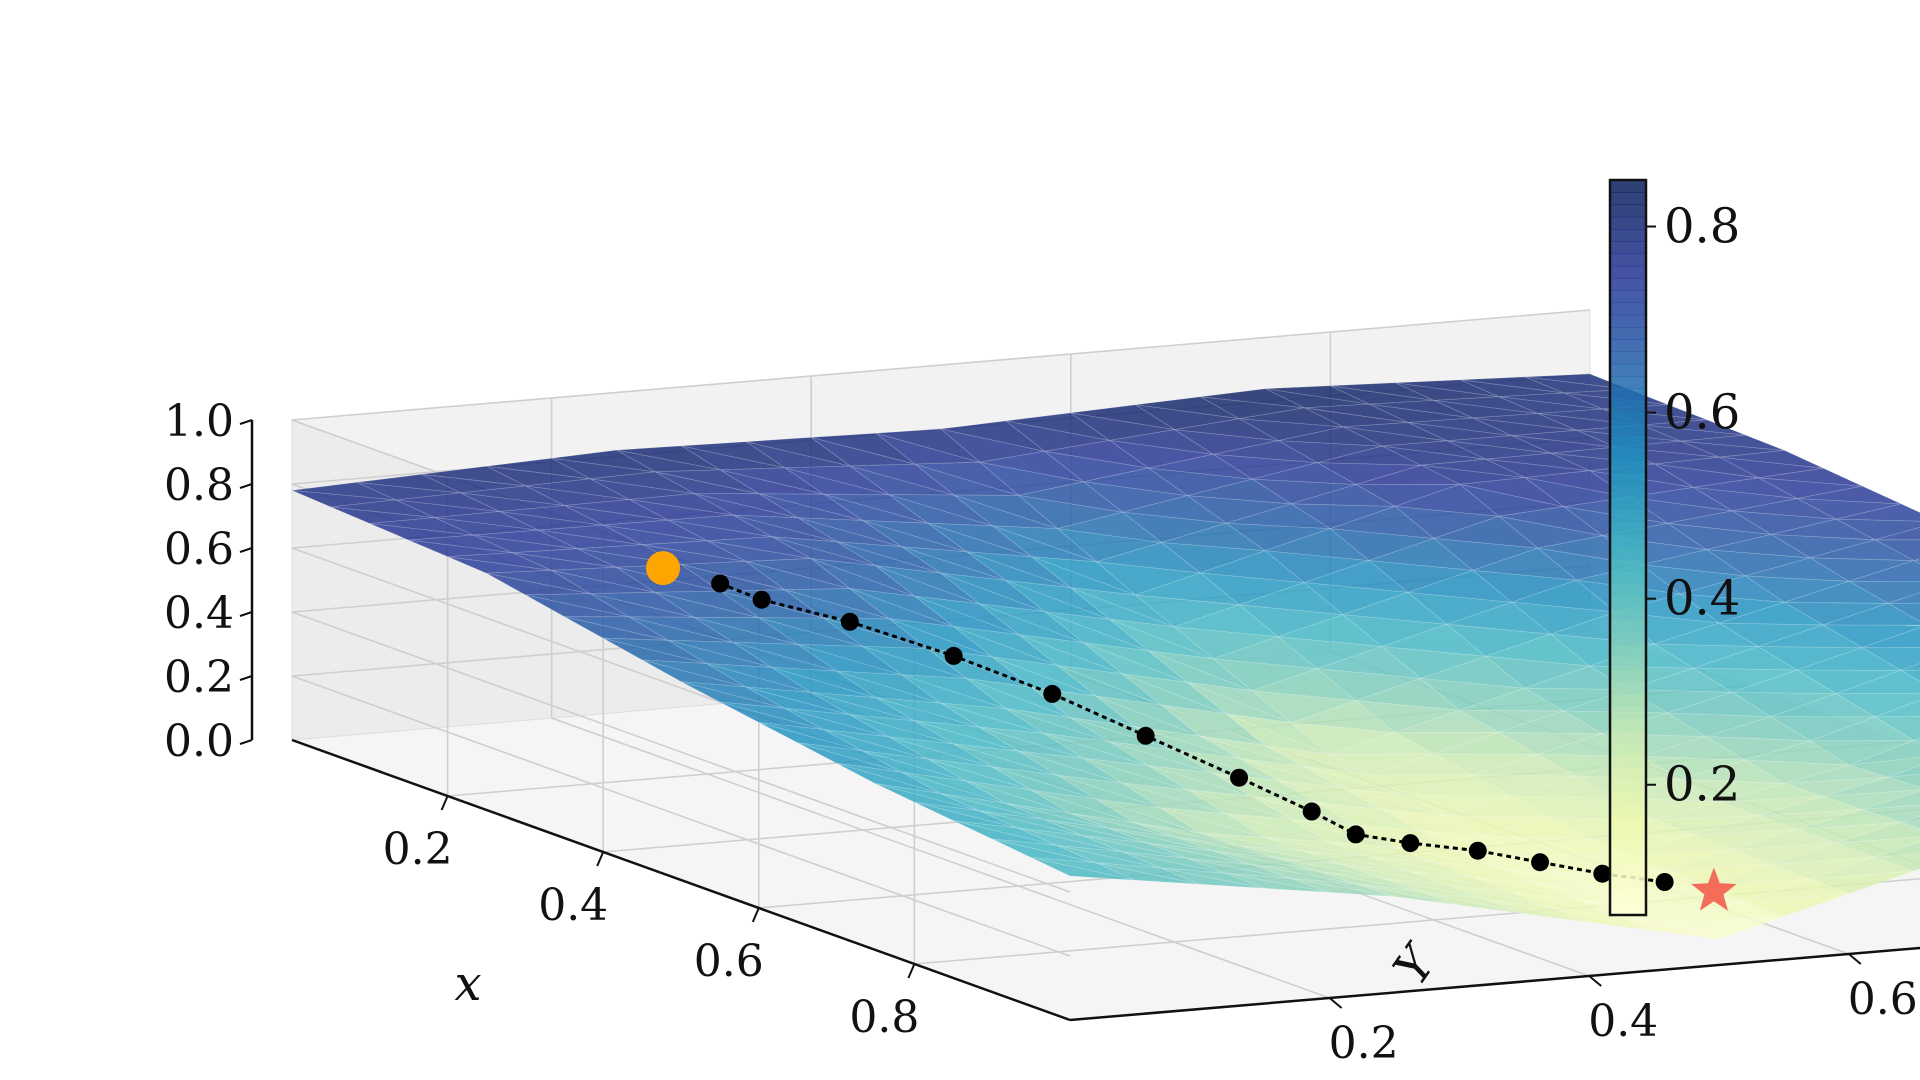  Describe the element at coordinates (467, 984) in the screenshot. I see `x-axis-label: x` at that location.